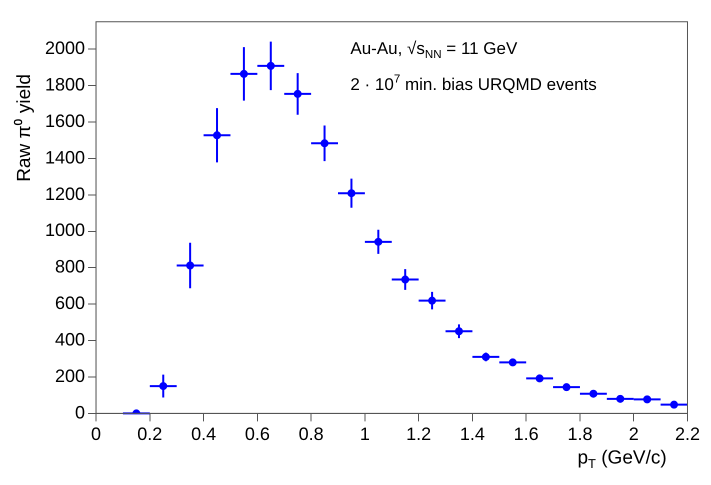  I want to click on x-tick-label: 0.2, so click(149, 434).